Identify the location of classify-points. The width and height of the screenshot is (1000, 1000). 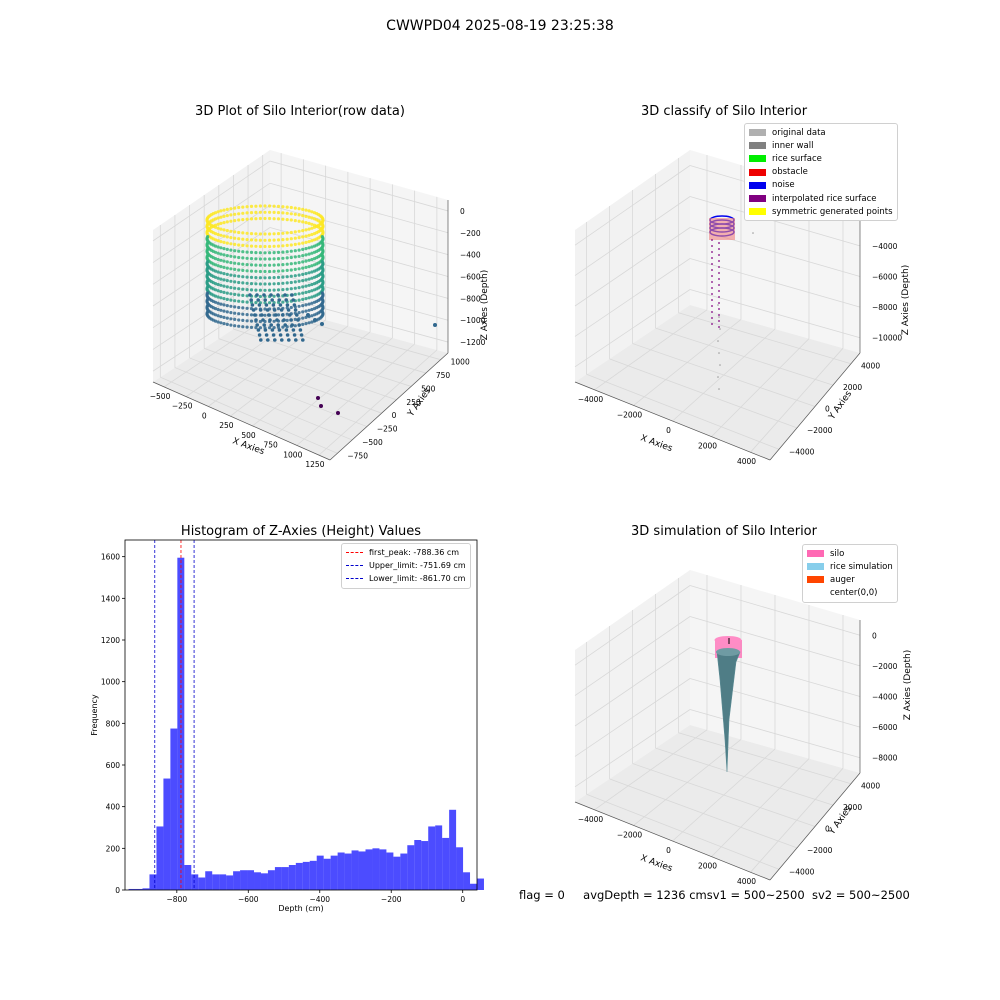
(731, 302).